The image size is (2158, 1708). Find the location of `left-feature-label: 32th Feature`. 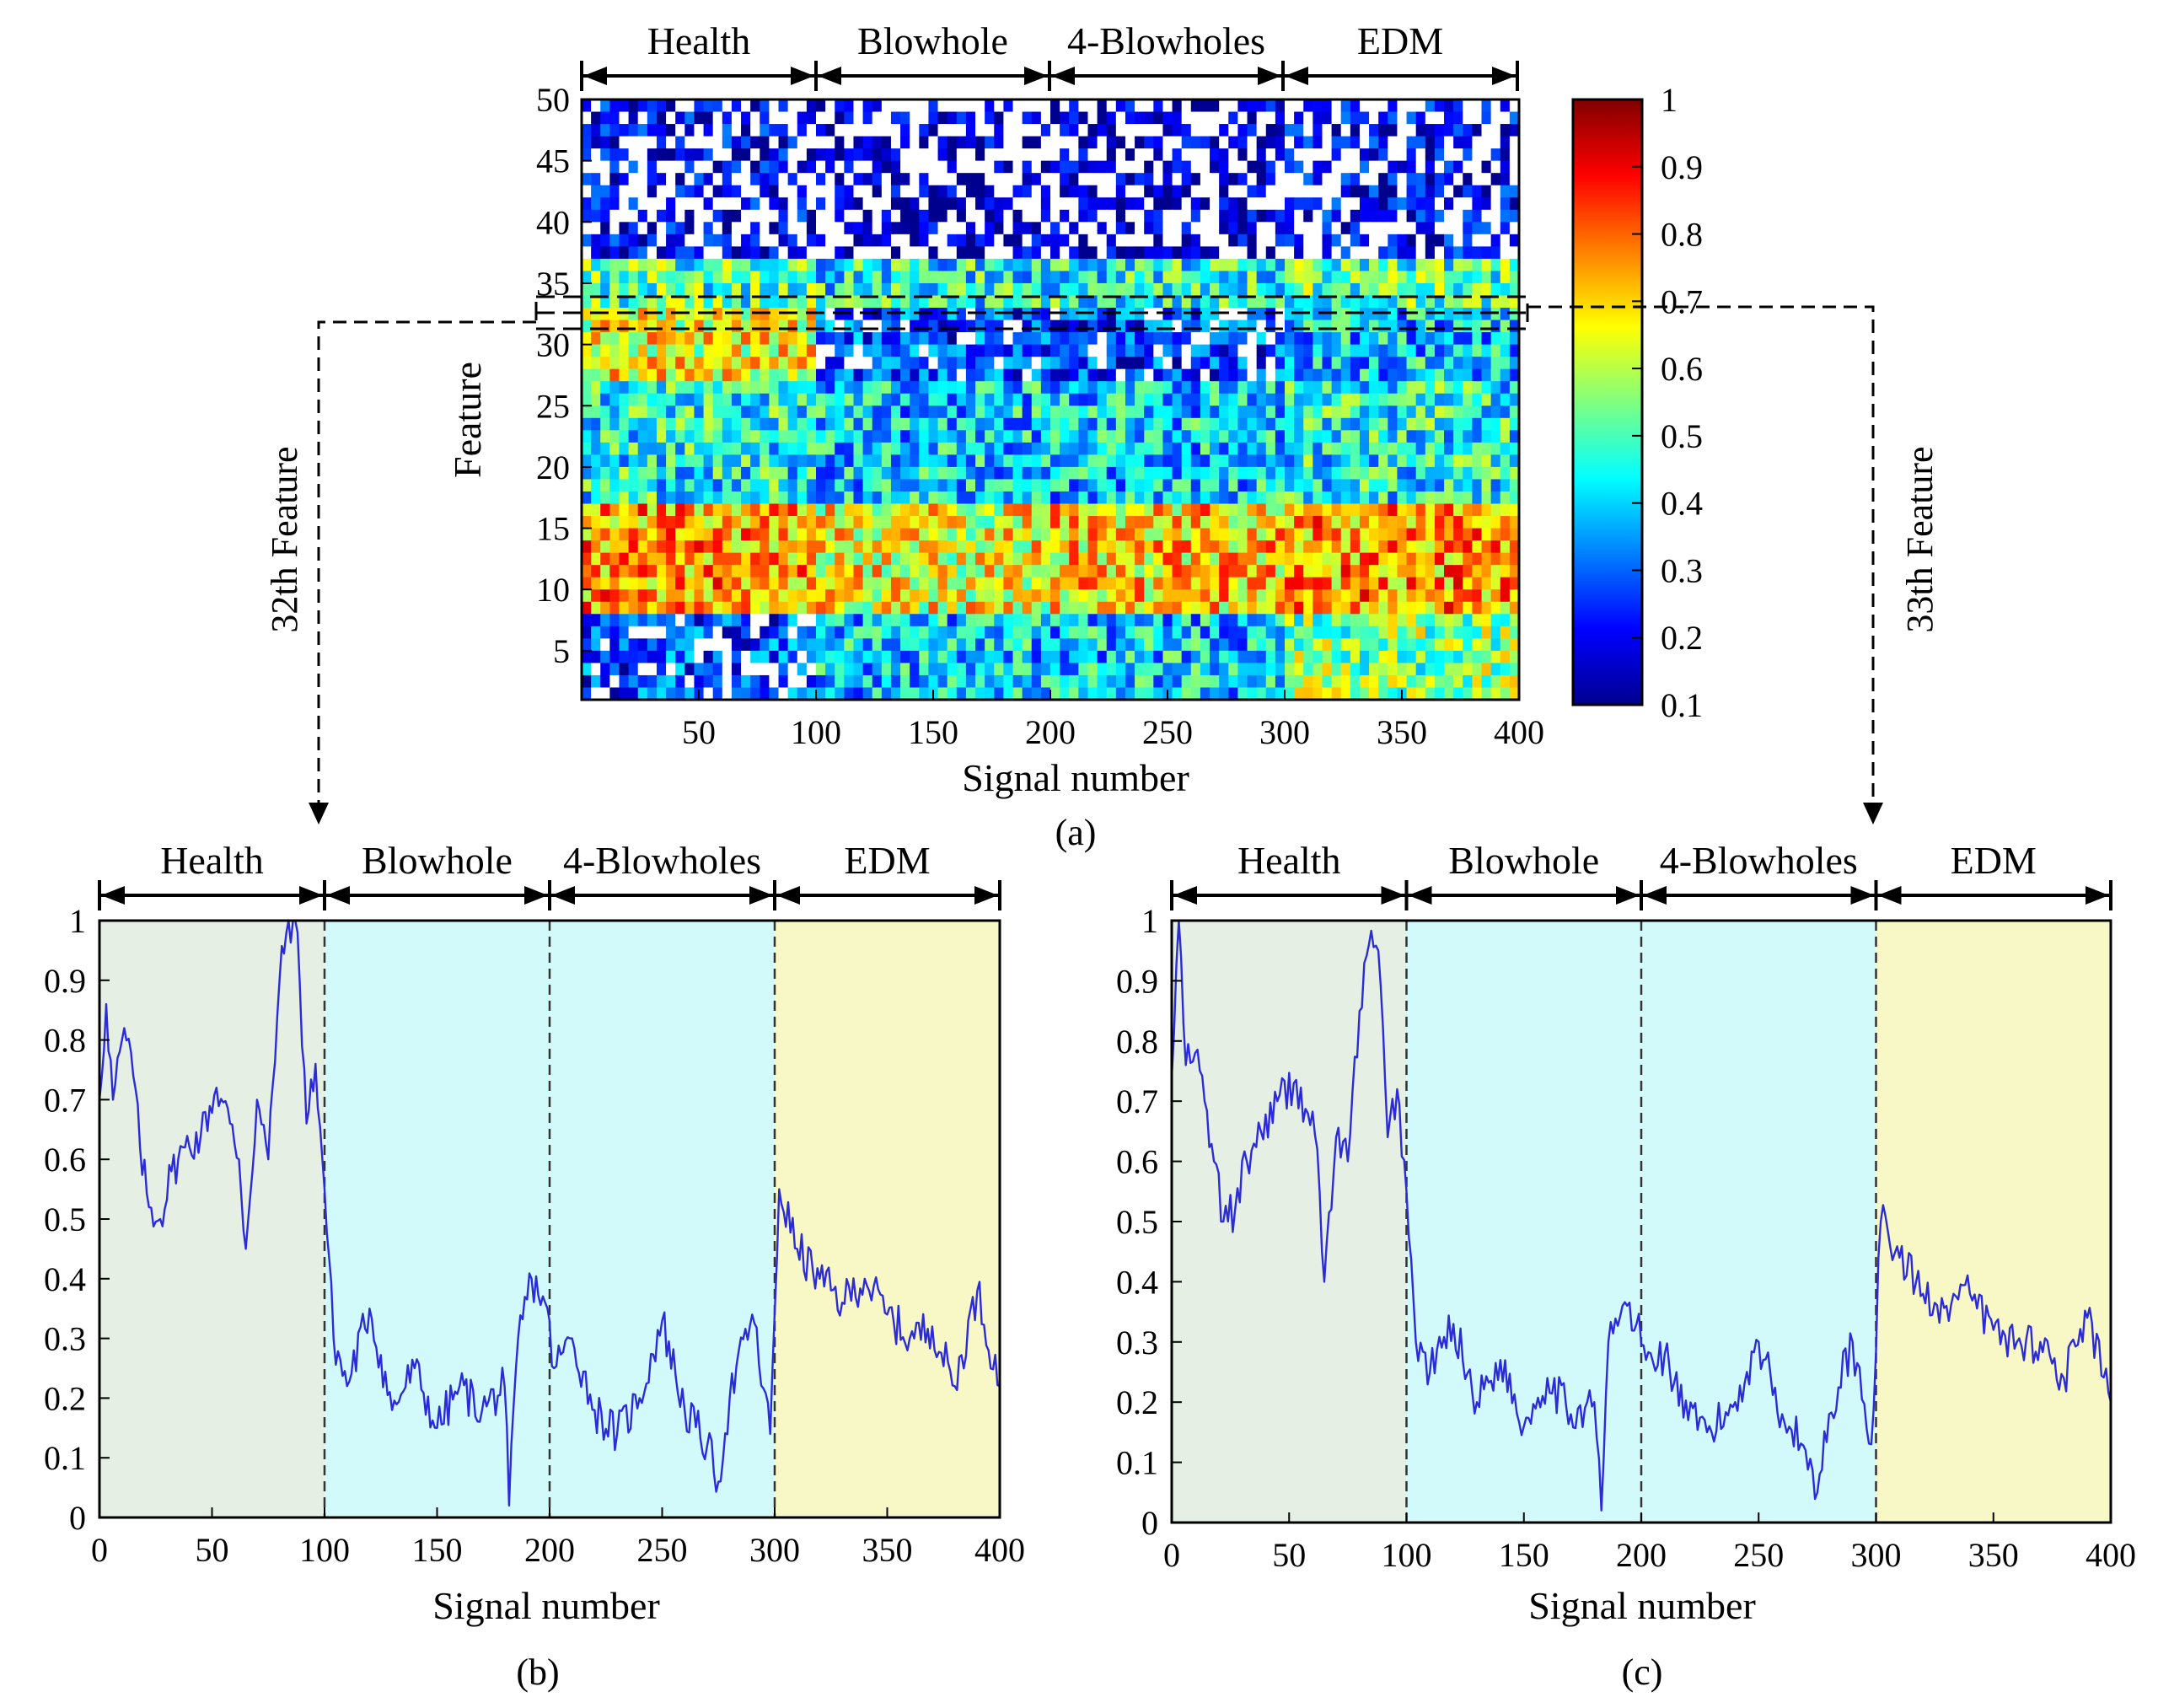

left-feature-label: 32th Feature is located at coordinates (284, 539).